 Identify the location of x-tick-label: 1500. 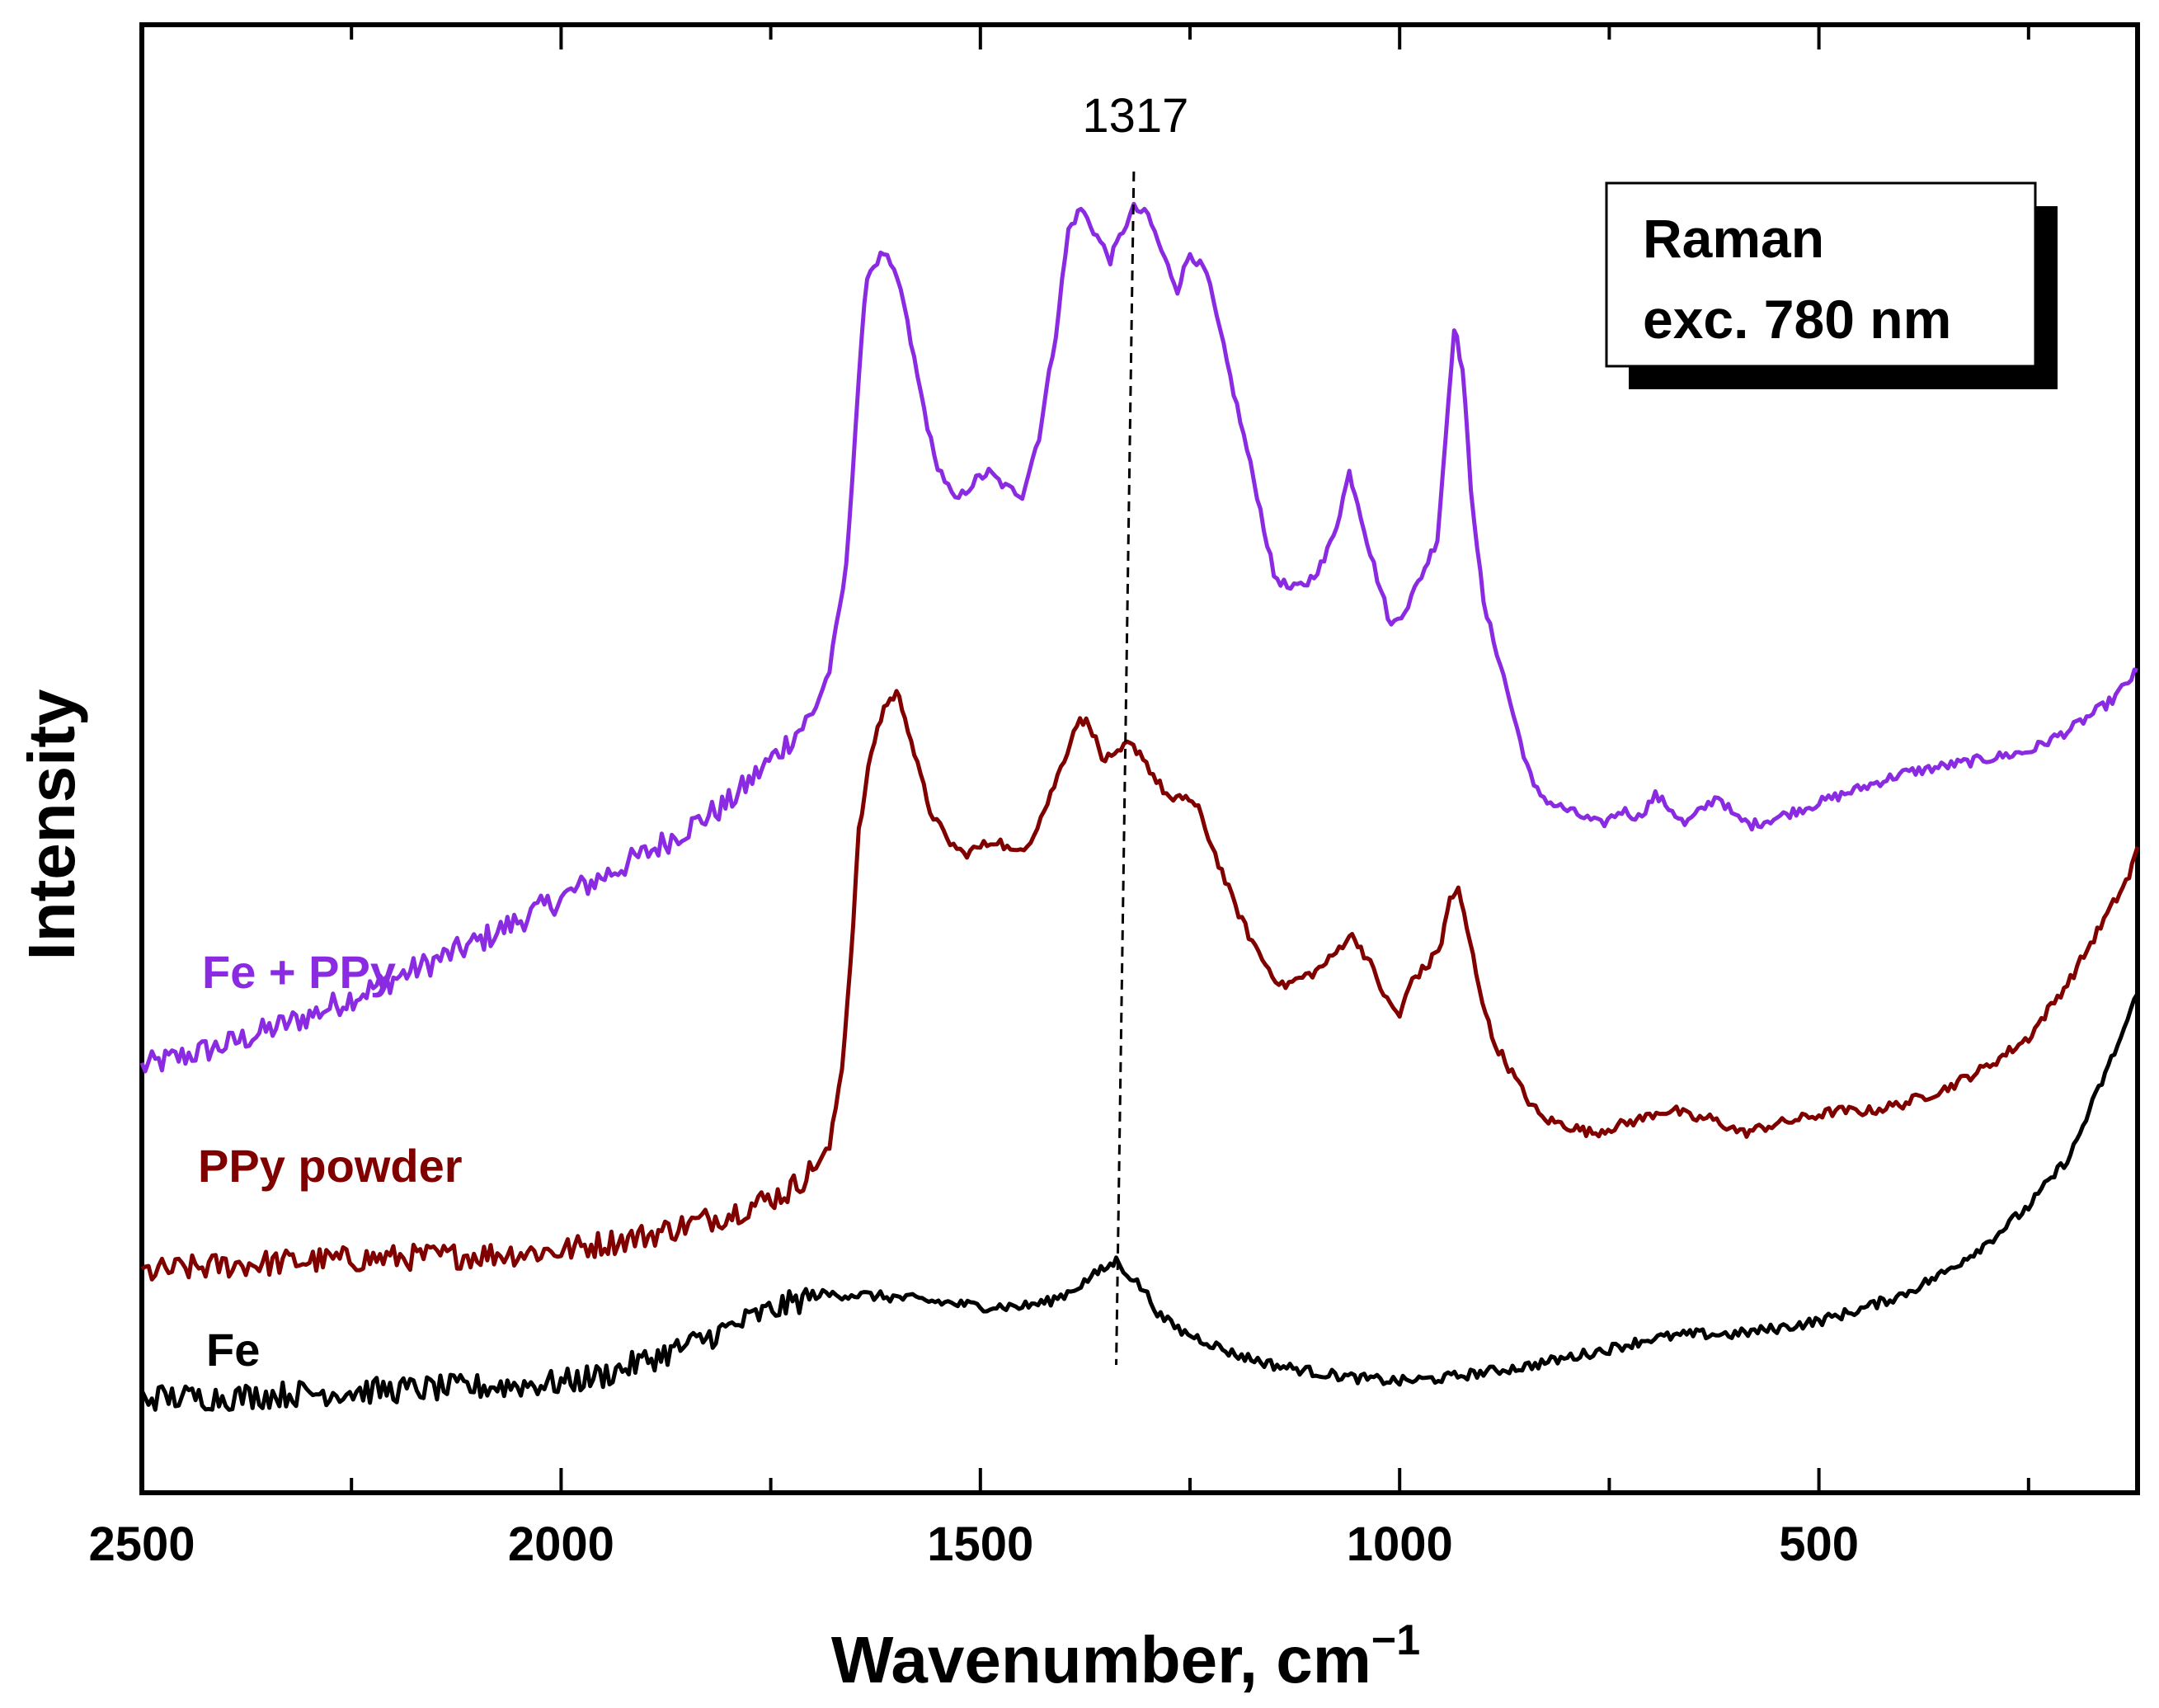
(980, 1544).